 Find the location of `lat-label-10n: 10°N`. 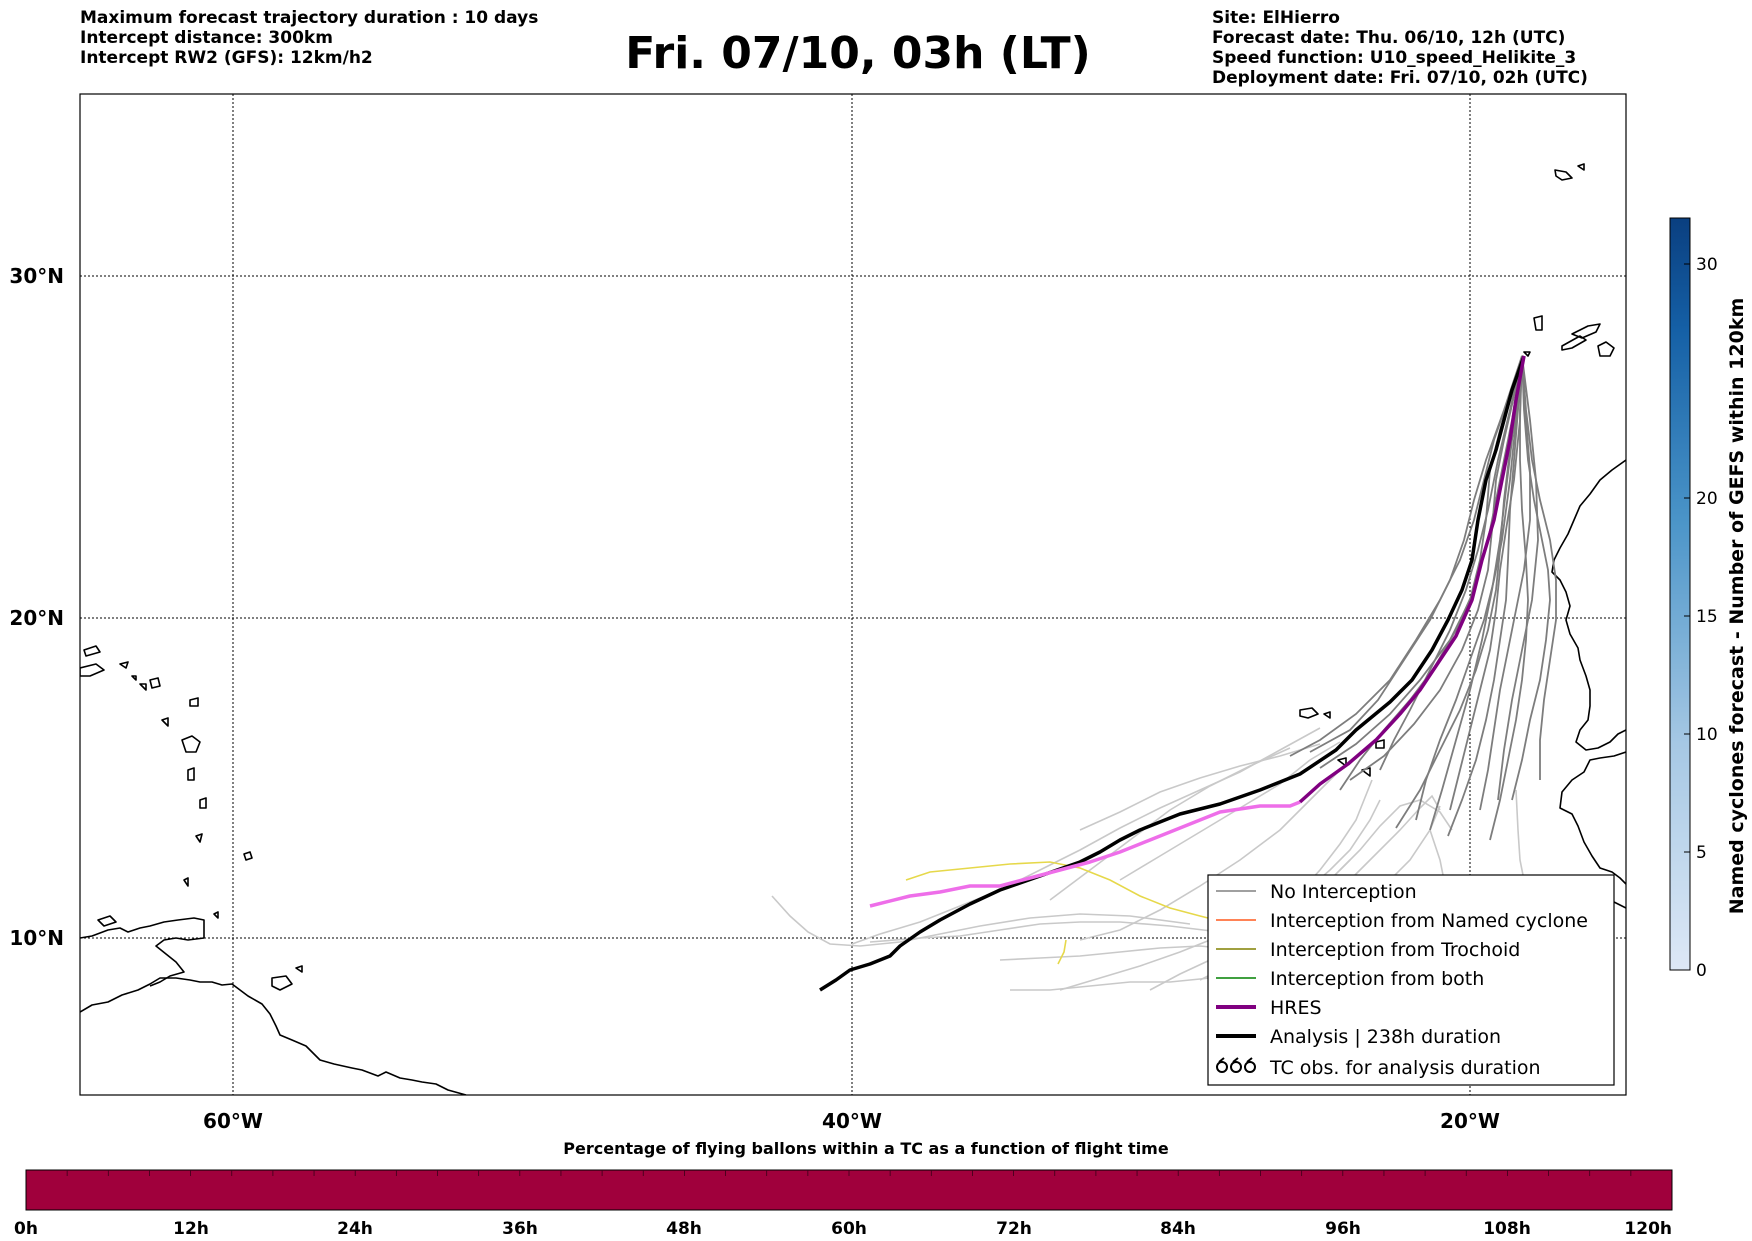

lat-label-10n: 10°N is located at coordinates (36, 938).